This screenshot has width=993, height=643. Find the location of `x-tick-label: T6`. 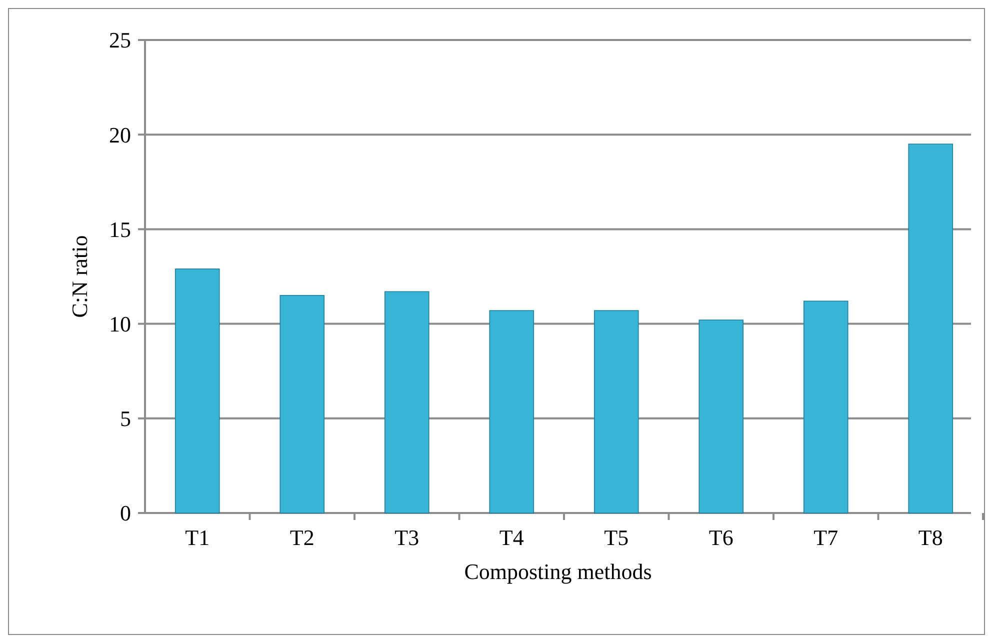

x-tick-label: T6 is located at coordinates (721, 537).